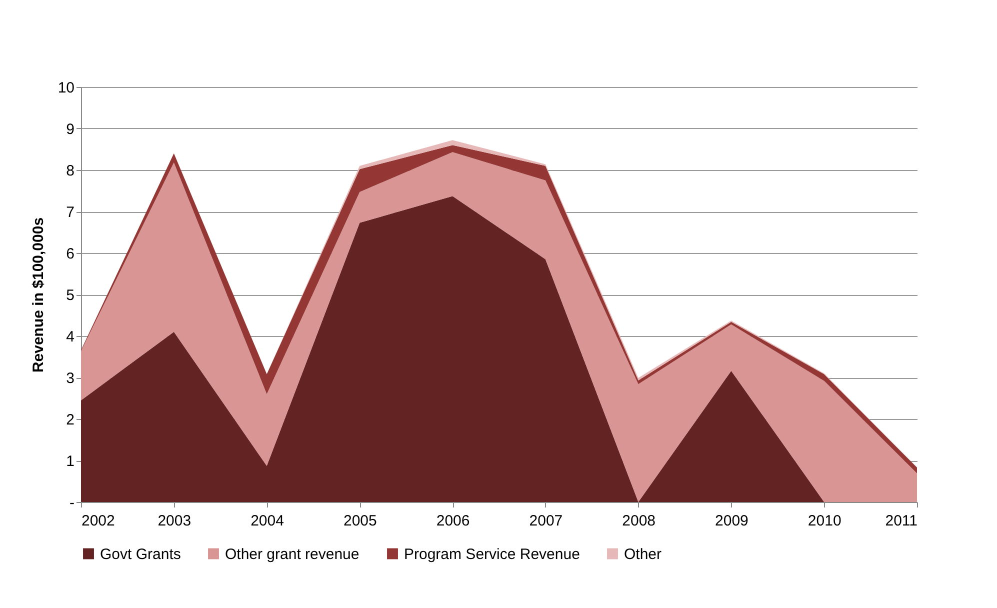 This screenshot has height=608, width=997. I want to click on y-tick-label: 1, so click(70, 461).